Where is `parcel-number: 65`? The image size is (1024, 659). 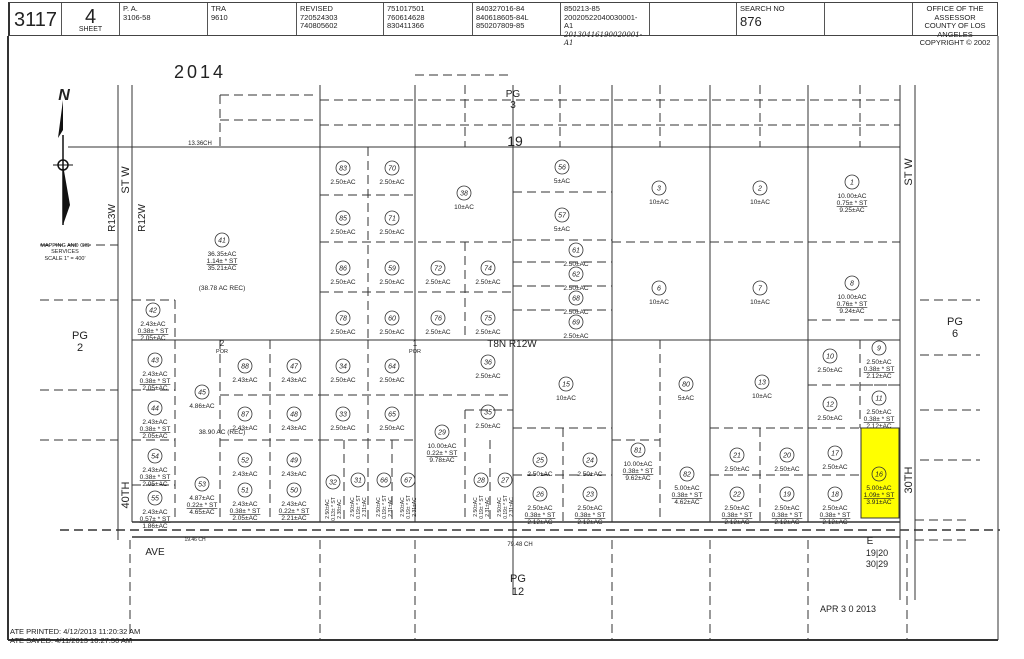 parcel-number: 65 is located at coordinates (392, 415).